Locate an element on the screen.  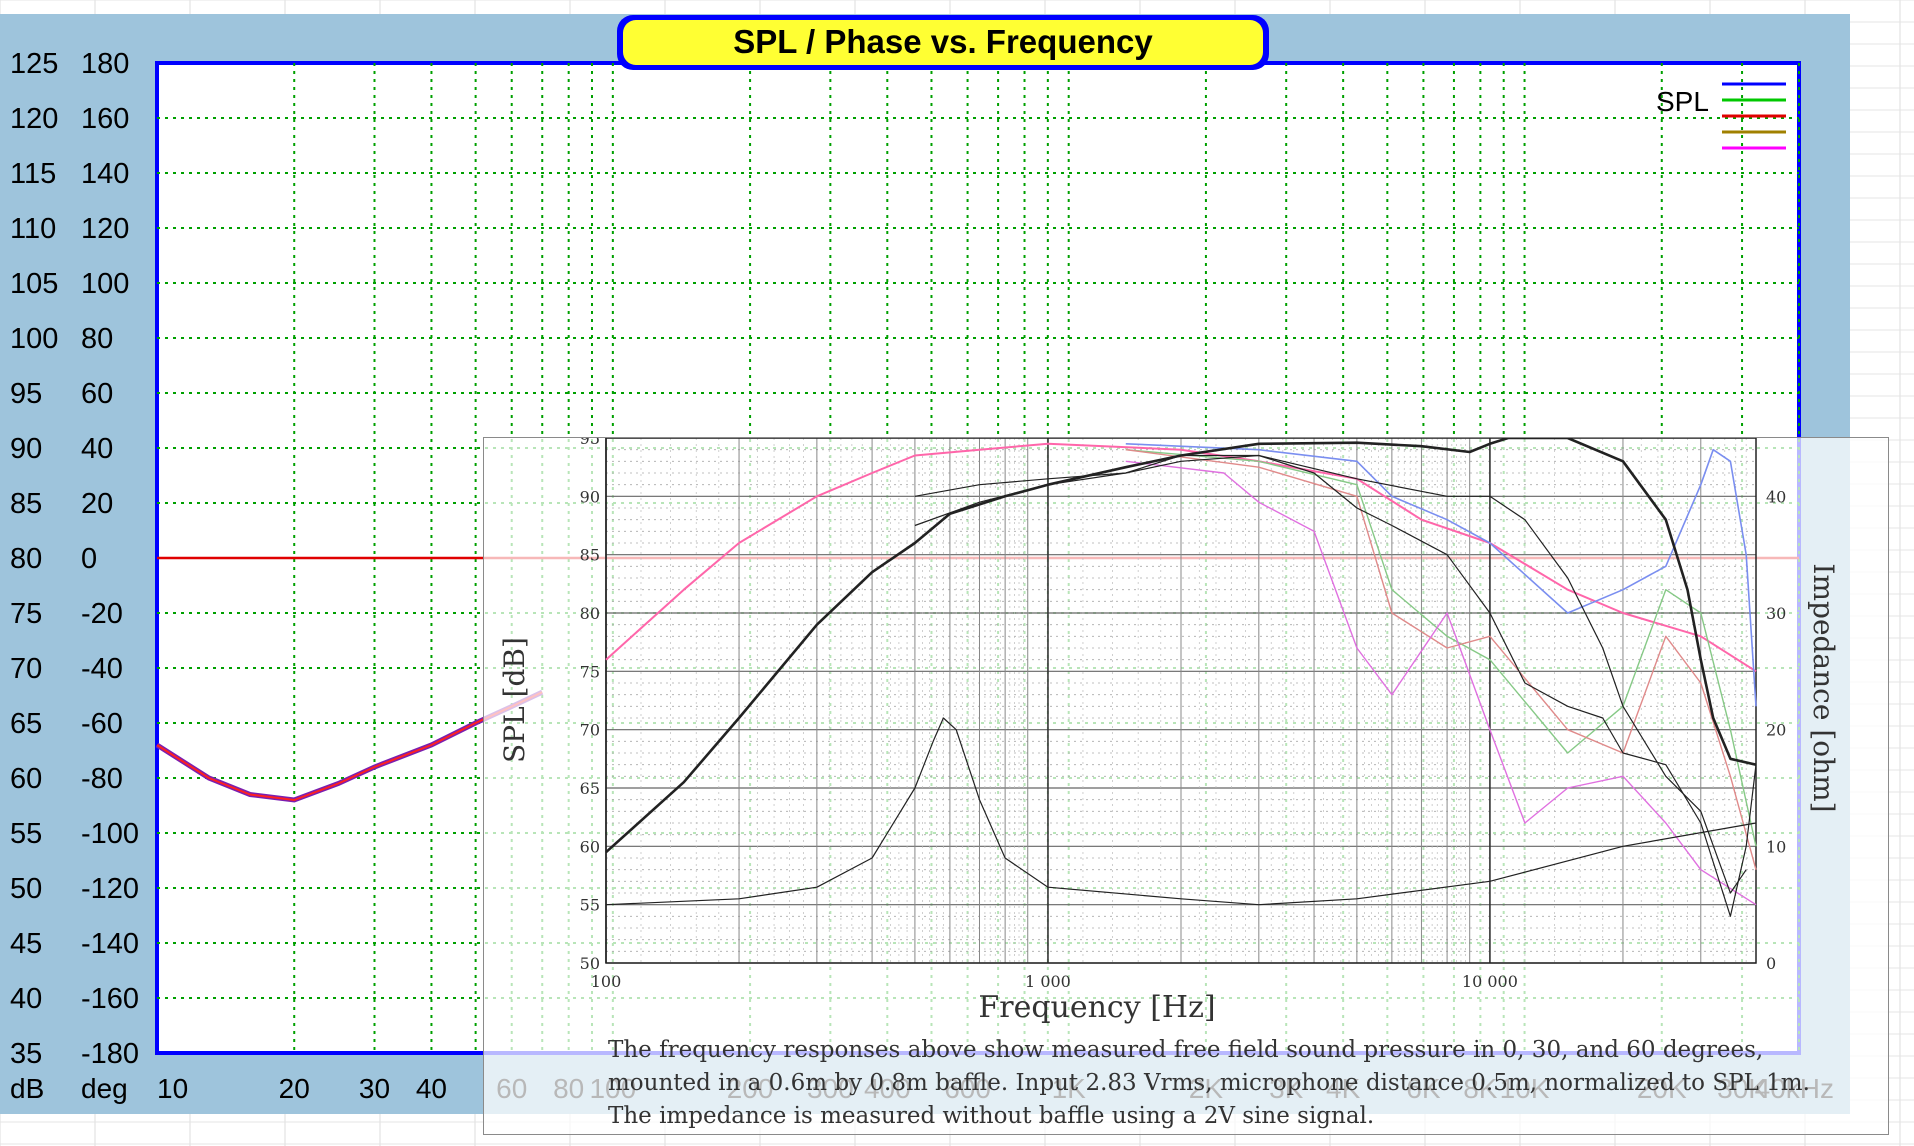
outer-legend: SPL is located at coordinates (1721, 116).